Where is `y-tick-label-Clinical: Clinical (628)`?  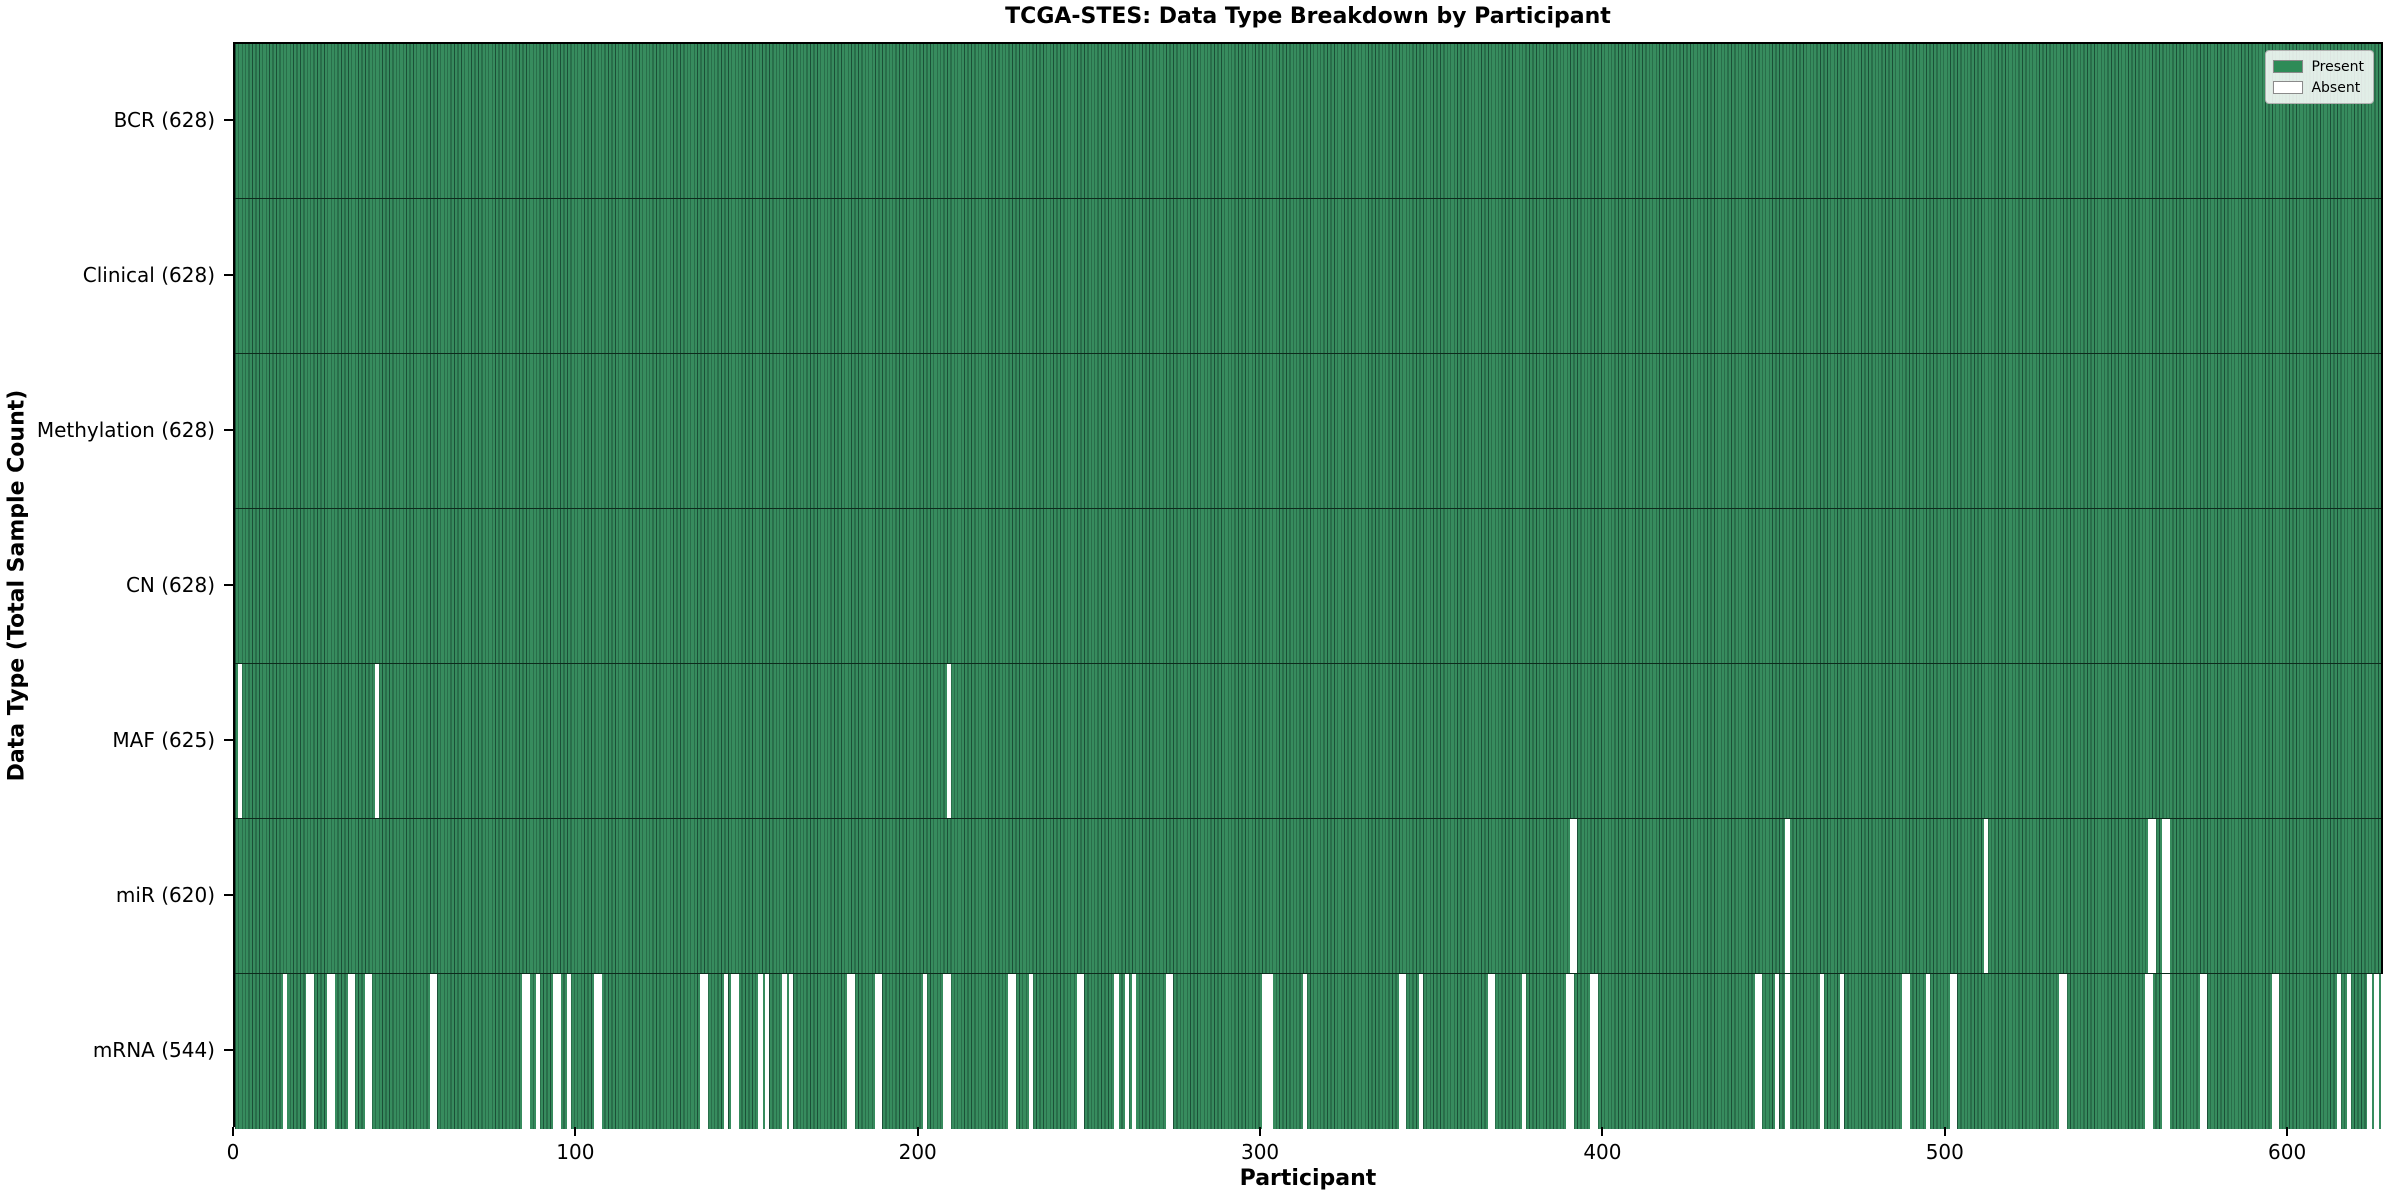 y-tick-label-Clinical: Clinical (628) is located at coordinates (148, 274).